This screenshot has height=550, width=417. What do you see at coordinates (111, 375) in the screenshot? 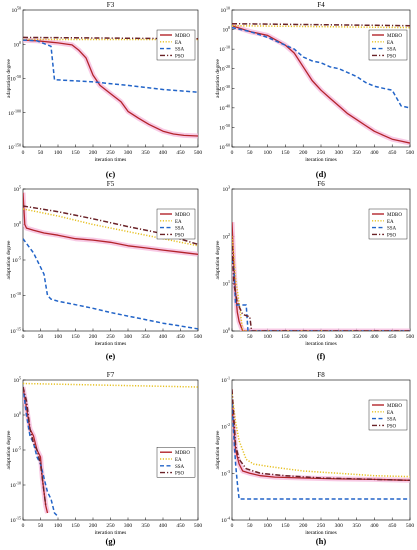
I see `chart-title: F7` at bounding box center [111, 375].